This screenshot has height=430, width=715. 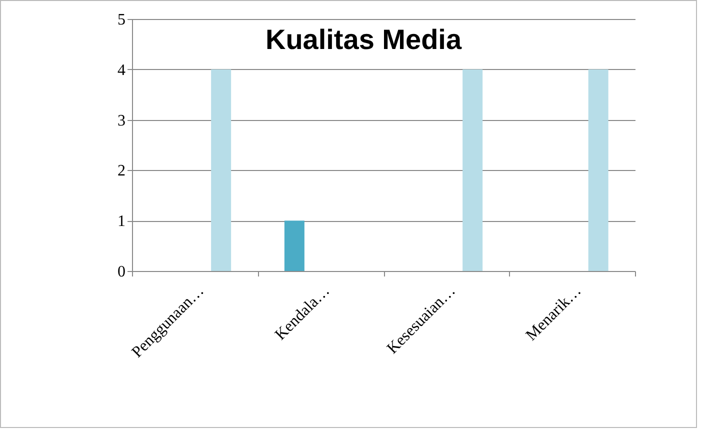 I want to click on chart-title: Kualitas Media, so click(x=363, y=39).